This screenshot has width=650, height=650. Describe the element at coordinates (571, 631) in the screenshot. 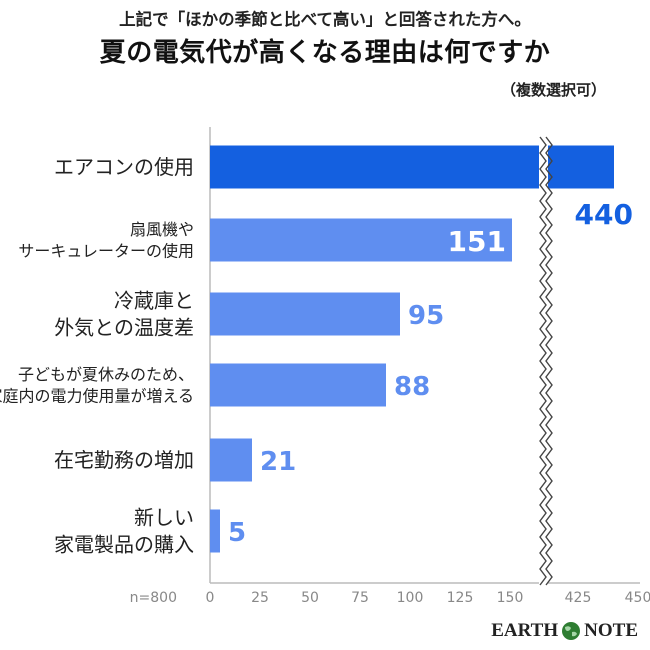

I see `globe-icon` at that location.